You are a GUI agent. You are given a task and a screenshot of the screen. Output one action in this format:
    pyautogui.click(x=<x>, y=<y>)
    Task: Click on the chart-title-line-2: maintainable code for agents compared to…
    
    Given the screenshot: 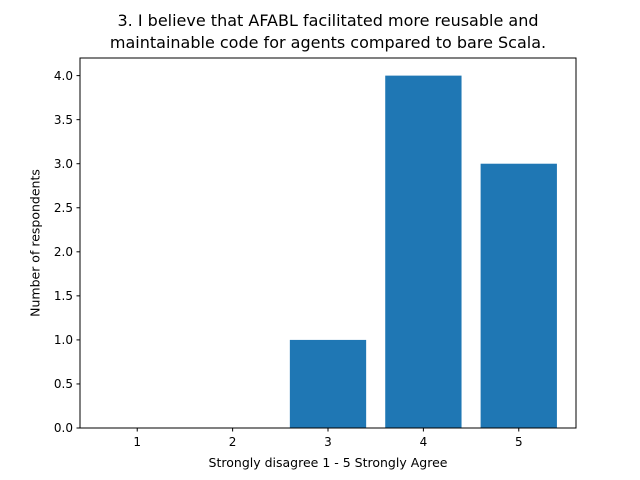 What is the action you would take?
    pyautogui.click(x=328, y=42)
    